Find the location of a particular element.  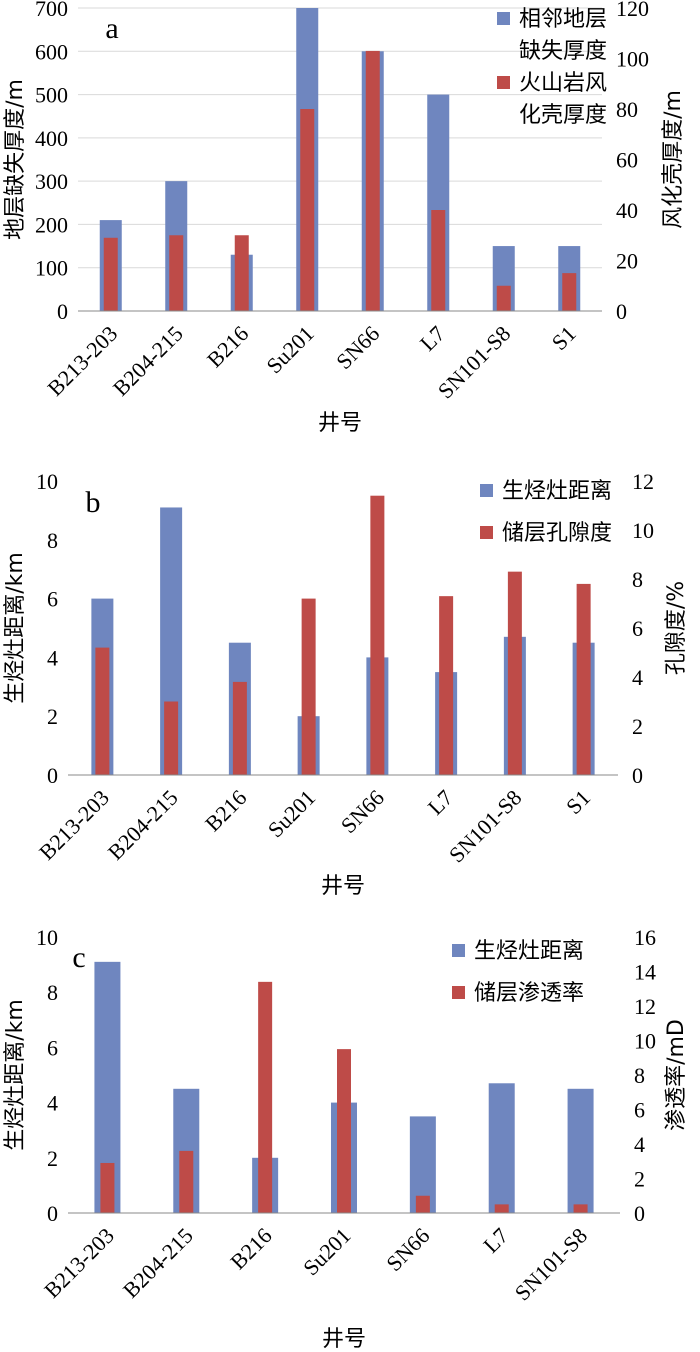

y2-tick-label: 20 is located at coordinates (627, 261).